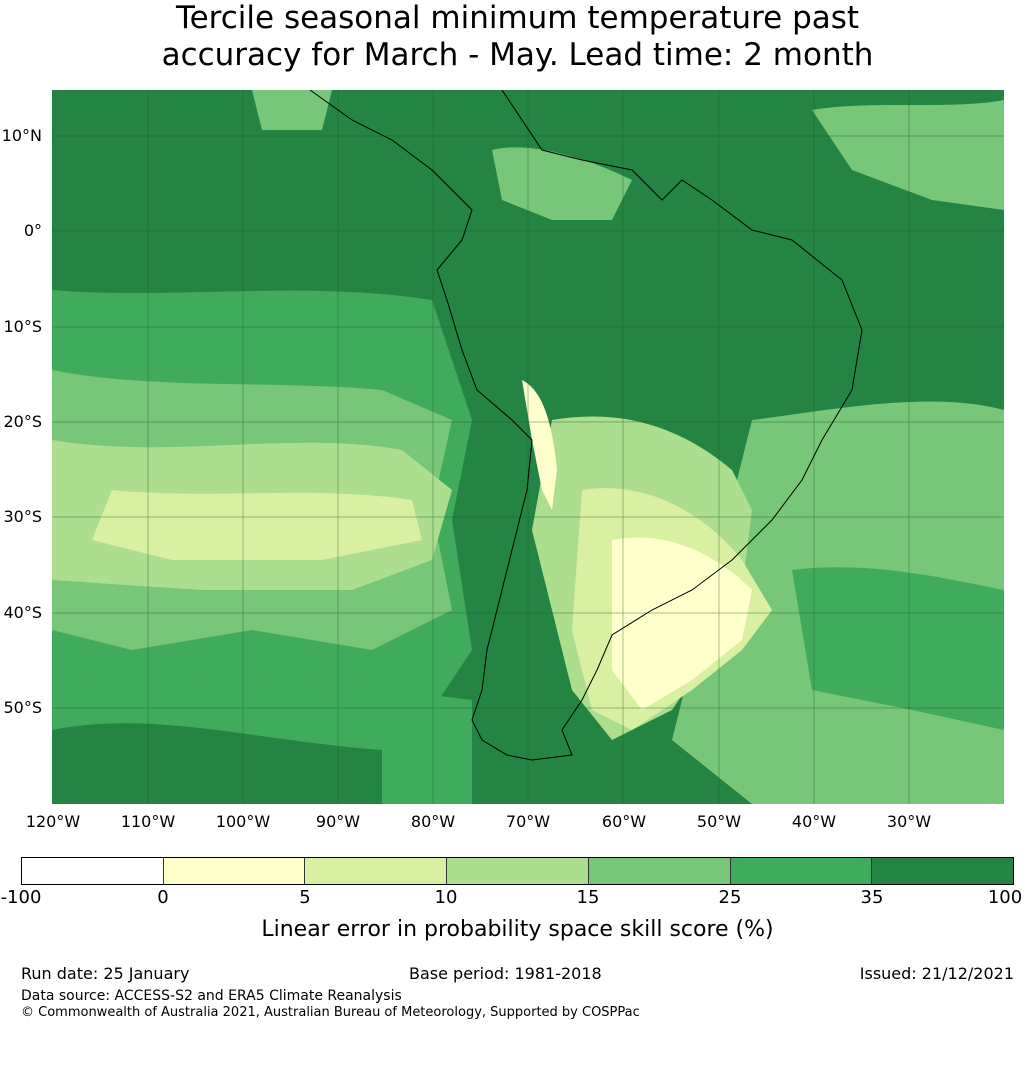 The width and height of the screenshot is (1035, 1065). What do you see at coordinates (682, 623) in the screenshot?
I see `continent-lowest-skill` at bounding box center [682, 623].